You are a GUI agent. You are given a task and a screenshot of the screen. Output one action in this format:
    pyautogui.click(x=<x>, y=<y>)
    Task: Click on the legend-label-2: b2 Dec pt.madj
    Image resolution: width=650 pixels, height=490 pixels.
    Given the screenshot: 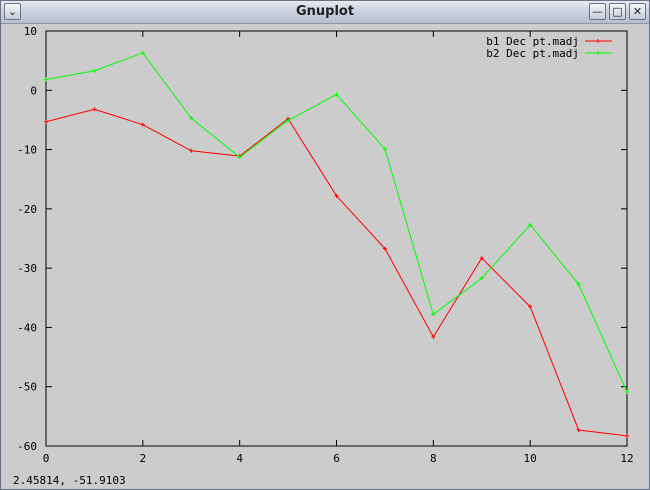 What is the action you would take?
    pyautogui.click(x=532, y=53)
    